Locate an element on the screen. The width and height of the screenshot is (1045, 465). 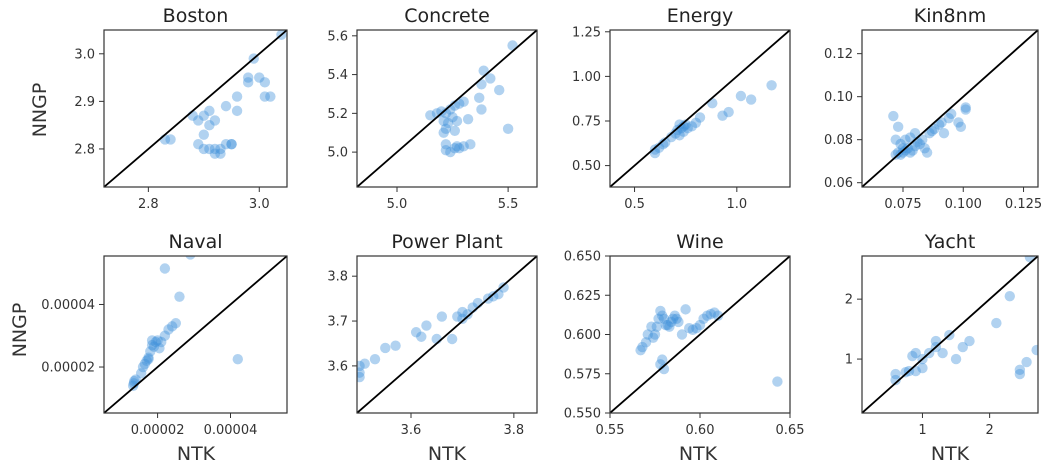
xlabel-4: NTK is located at coordinates (950, 454).